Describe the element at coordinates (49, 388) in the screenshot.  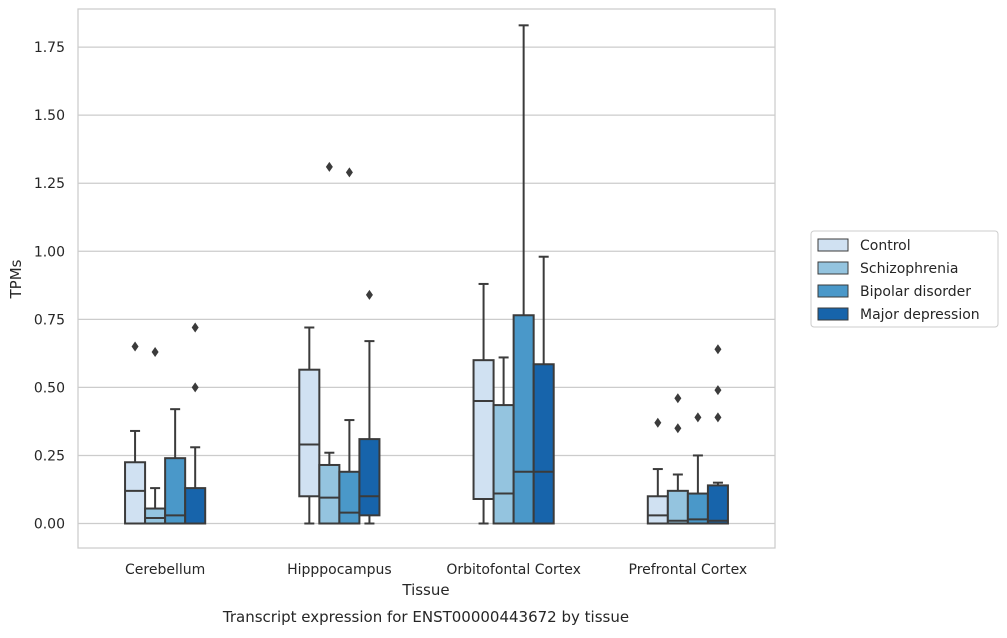
I see `y-tick-label-2: 0.50` at that location.